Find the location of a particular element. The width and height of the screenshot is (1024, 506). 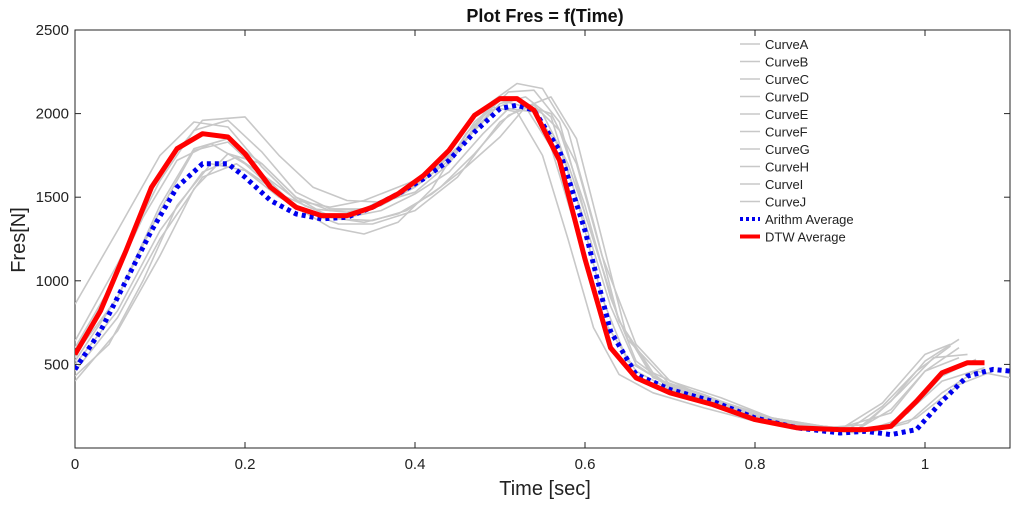

y-tick-label: 1500 is located at coordinates (52, 197).